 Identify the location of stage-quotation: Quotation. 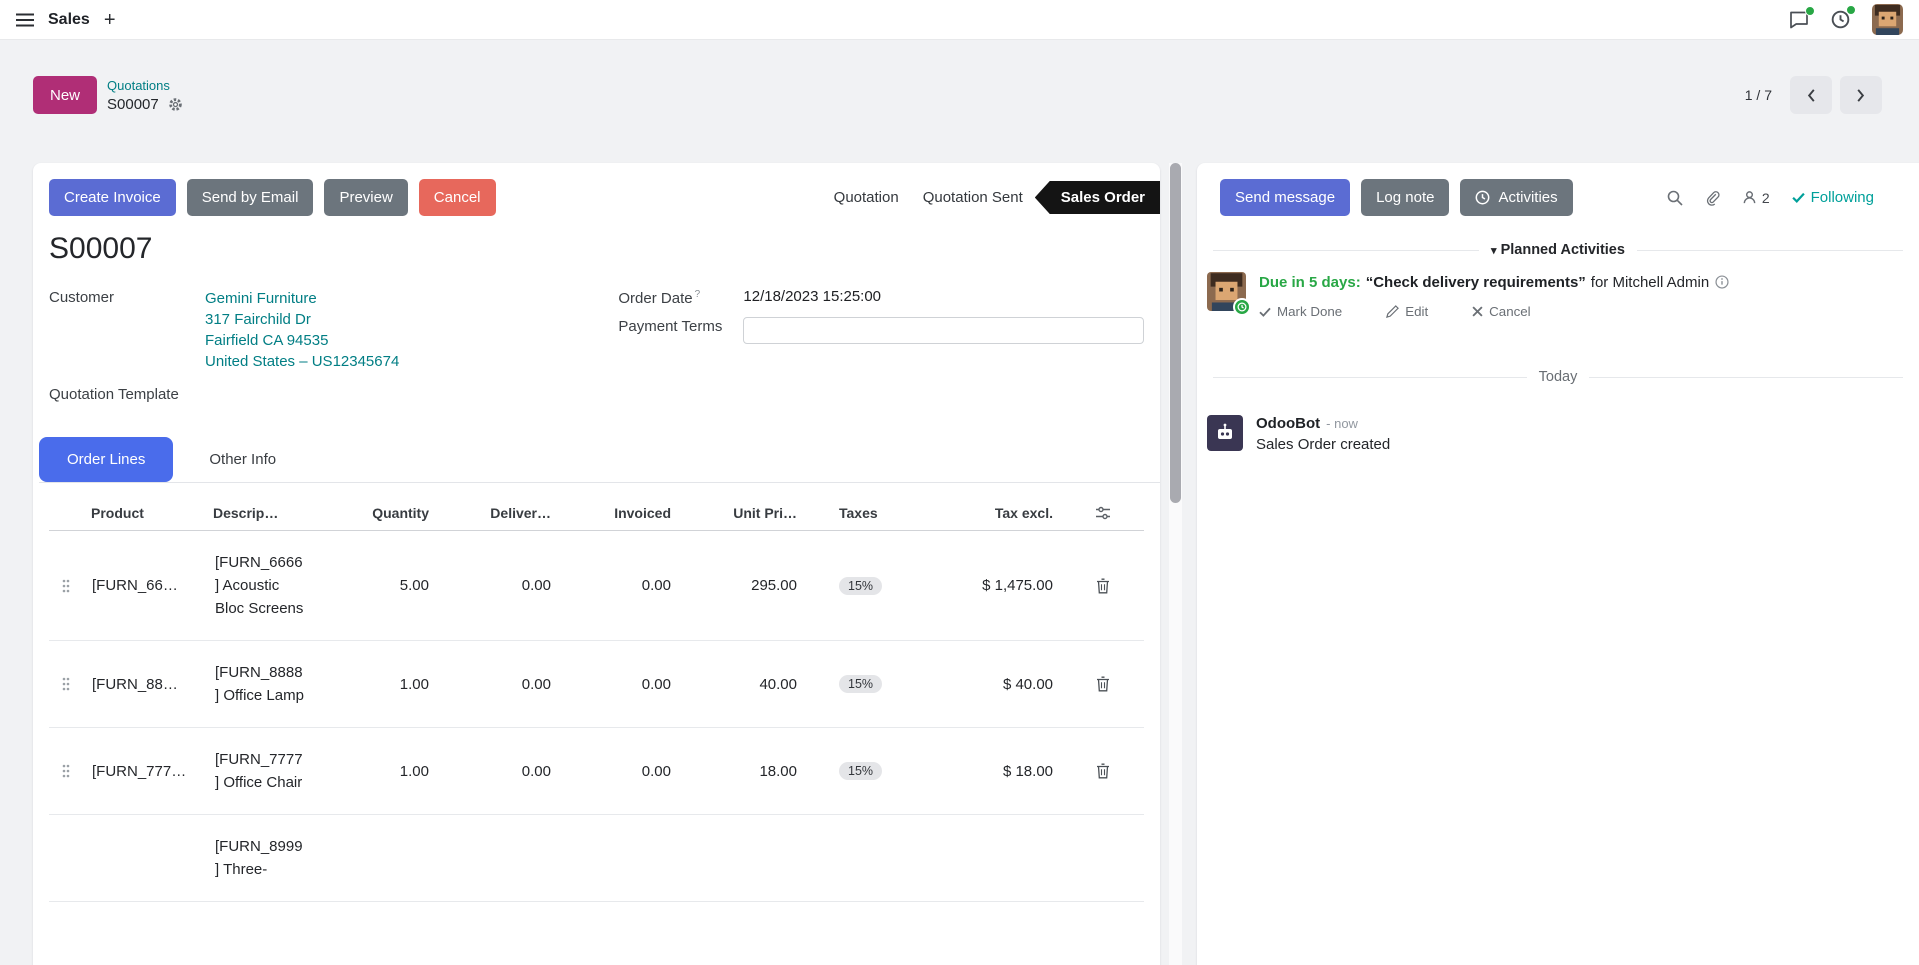
(866, 197).